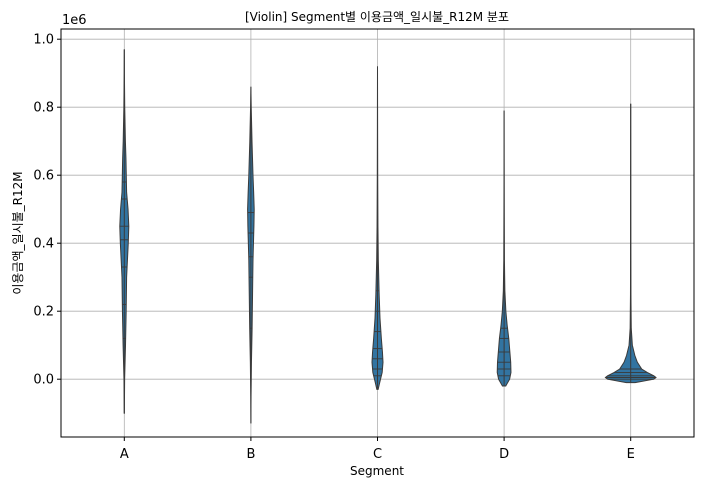 The height and width of the screenshot is (490, 704). Describe the element at coordinates (43, 380) in the screenshot. I see `y-tick-label: 0.0` at that location.